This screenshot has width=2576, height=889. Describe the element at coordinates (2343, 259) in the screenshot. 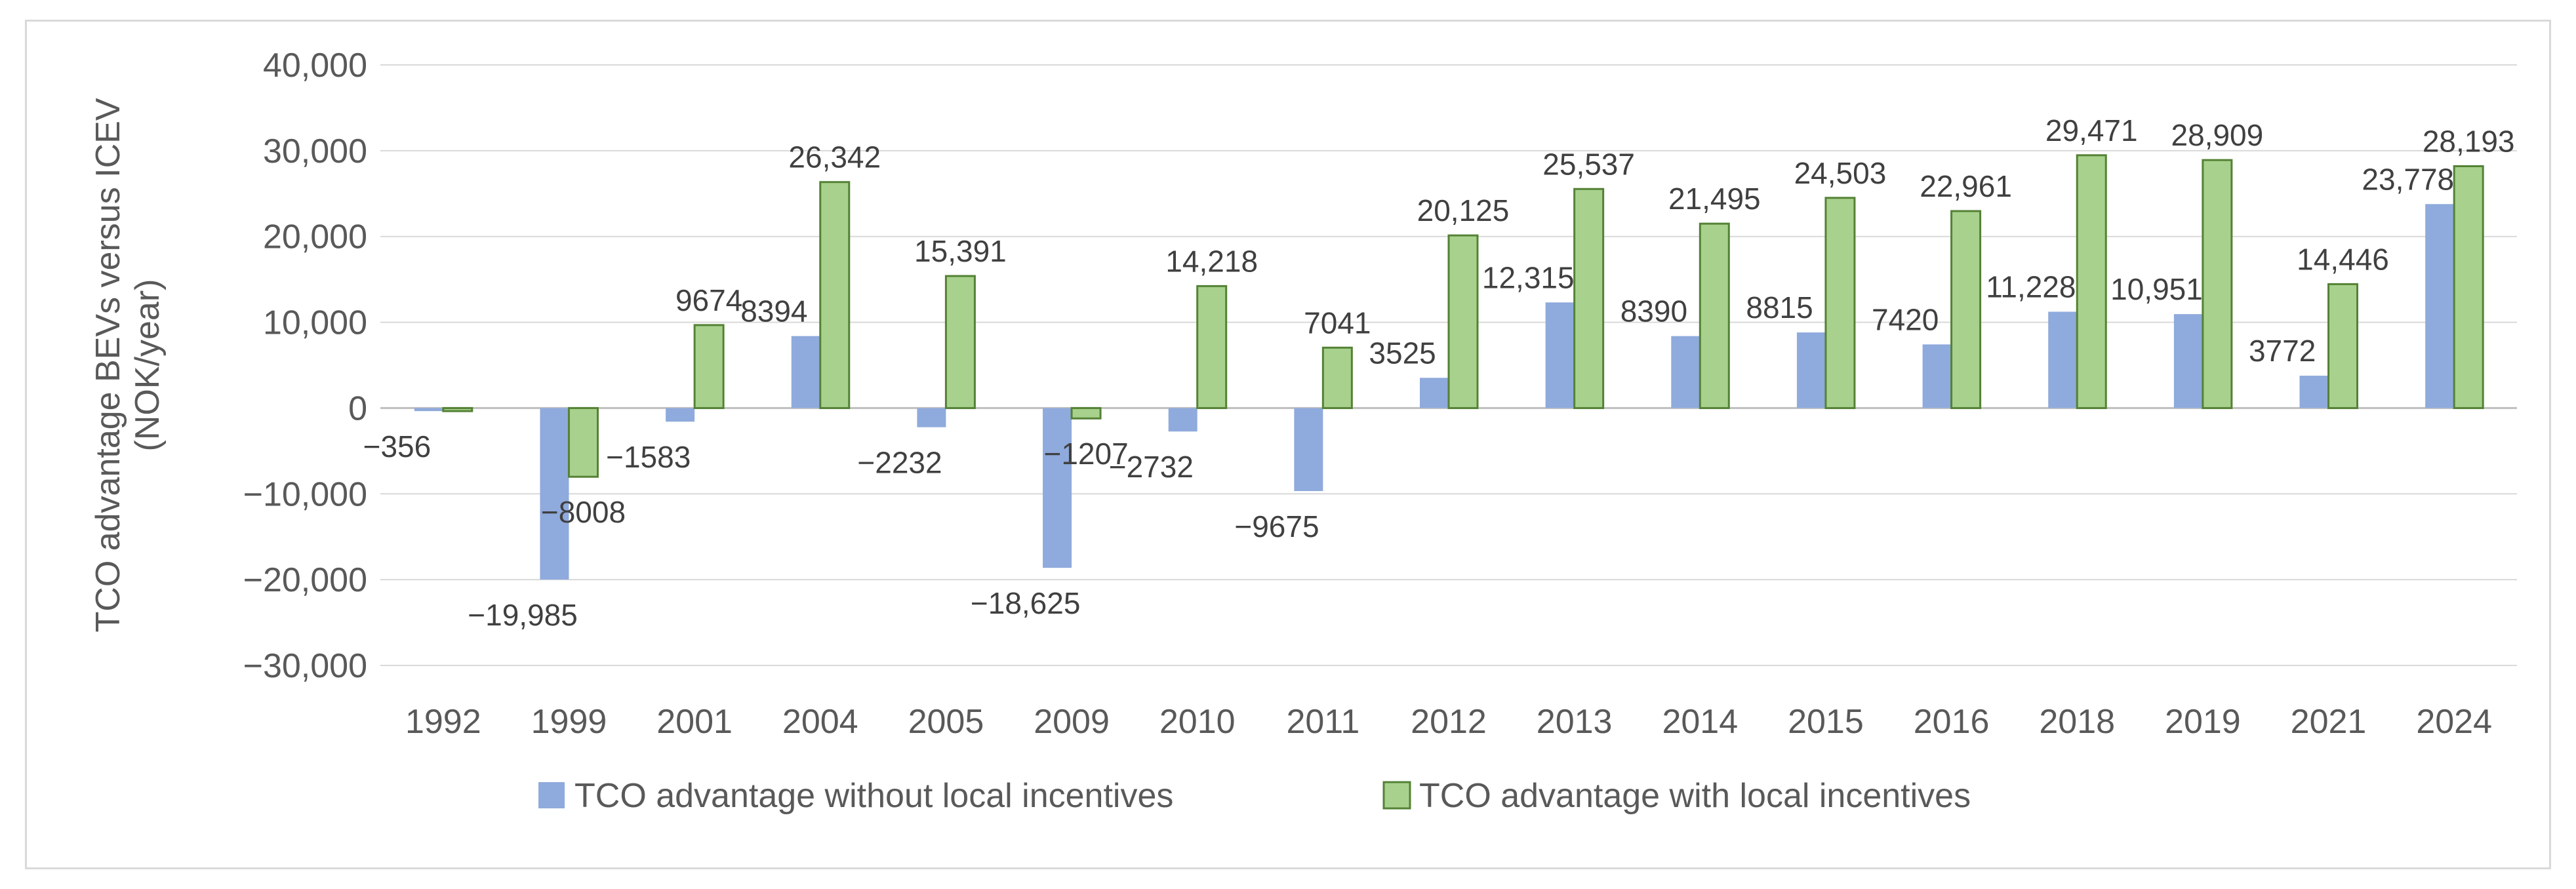

I see `data-label-with-incentives: 14,446` at that location.